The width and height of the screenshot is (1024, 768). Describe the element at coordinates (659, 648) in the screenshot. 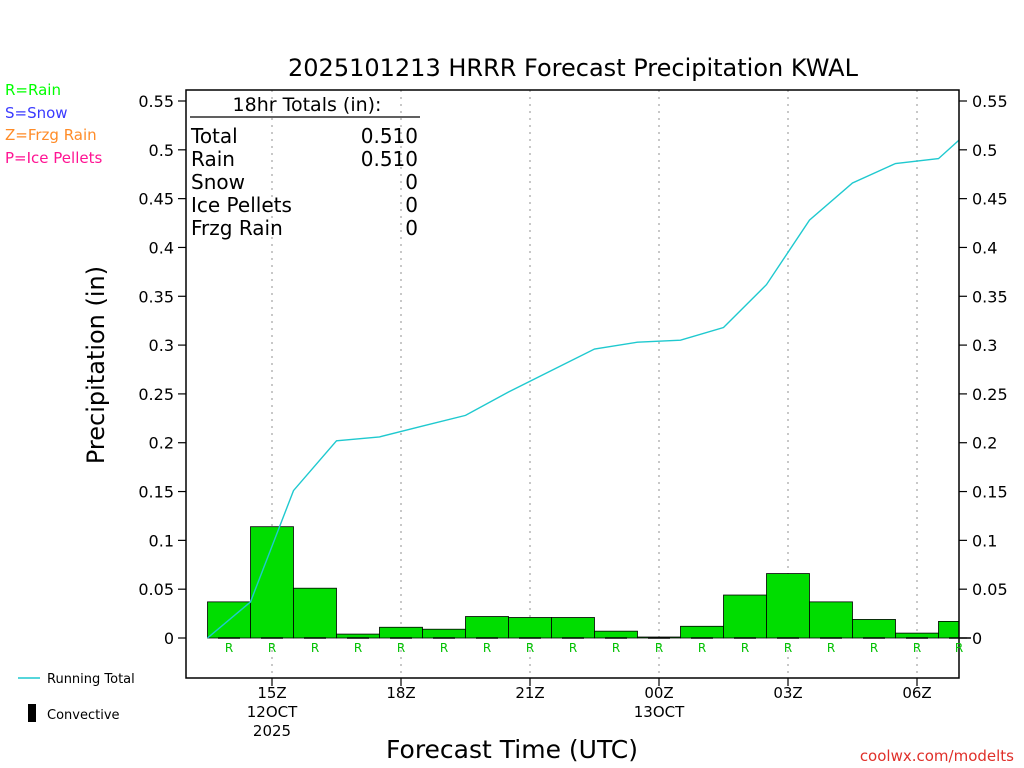

I see `type-marker-hour-24: R` at that location.